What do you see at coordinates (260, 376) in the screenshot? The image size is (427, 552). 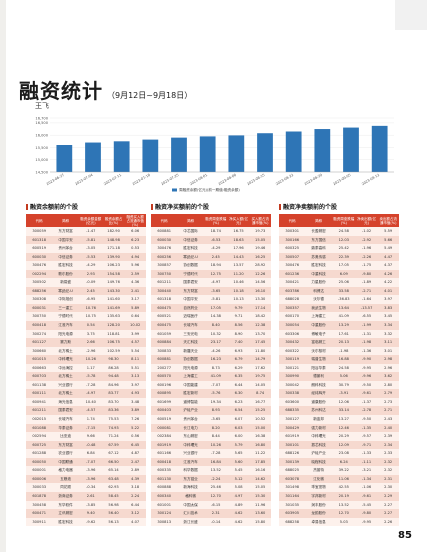 I see `table-cell: 19.75` at bounding box center [260, 376].